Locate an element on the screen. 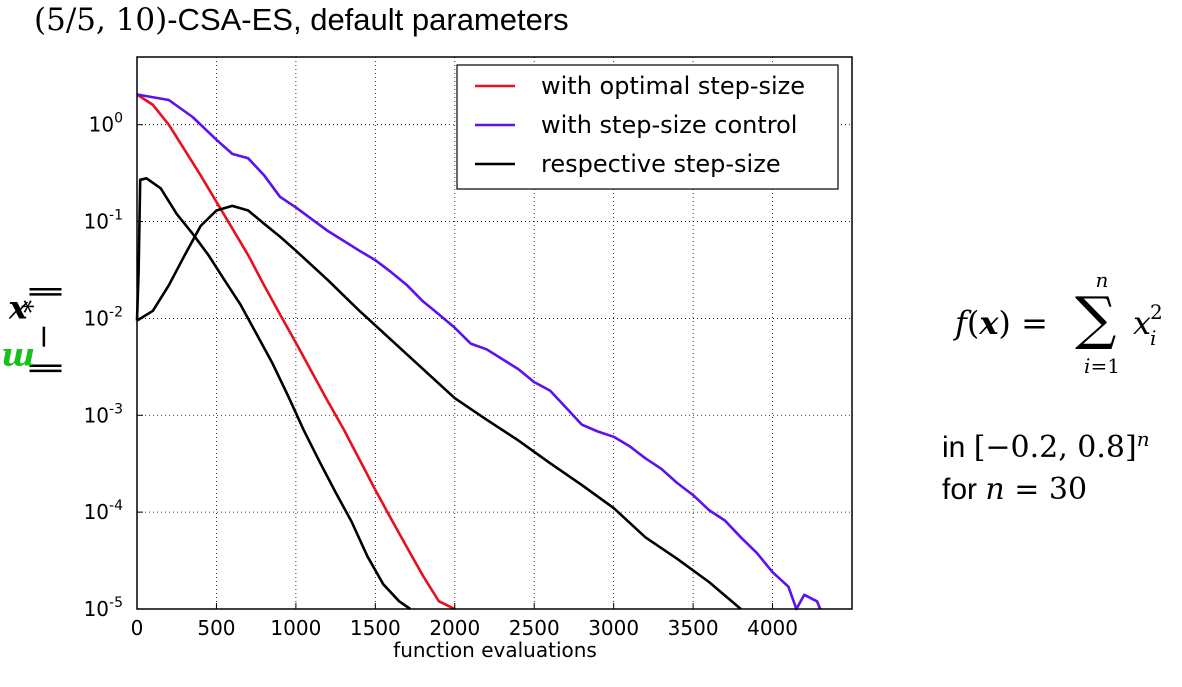 The width and height of the screenshot is (1182, 687). y-tick-label: 10⁰ is located at coordinates (106, 124).